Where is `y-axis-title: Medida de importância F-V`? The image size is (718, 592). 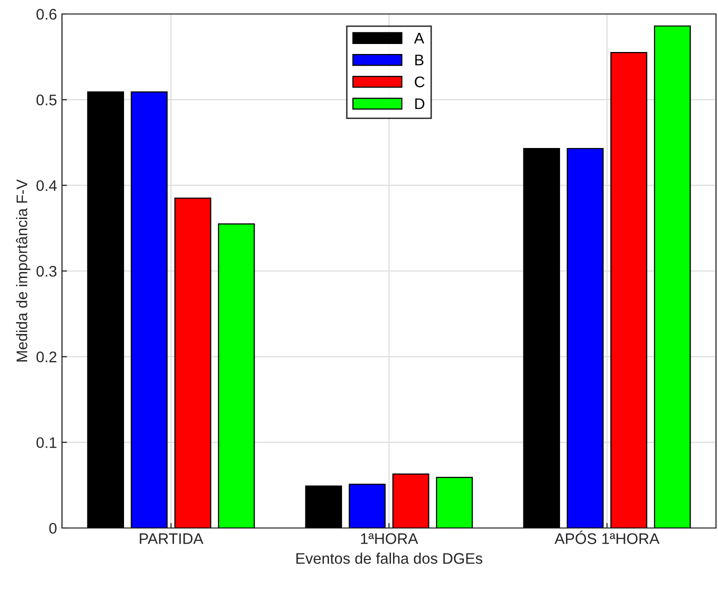
y-axis-title: Medida de importância F-V is located at coordinates (23, 270).